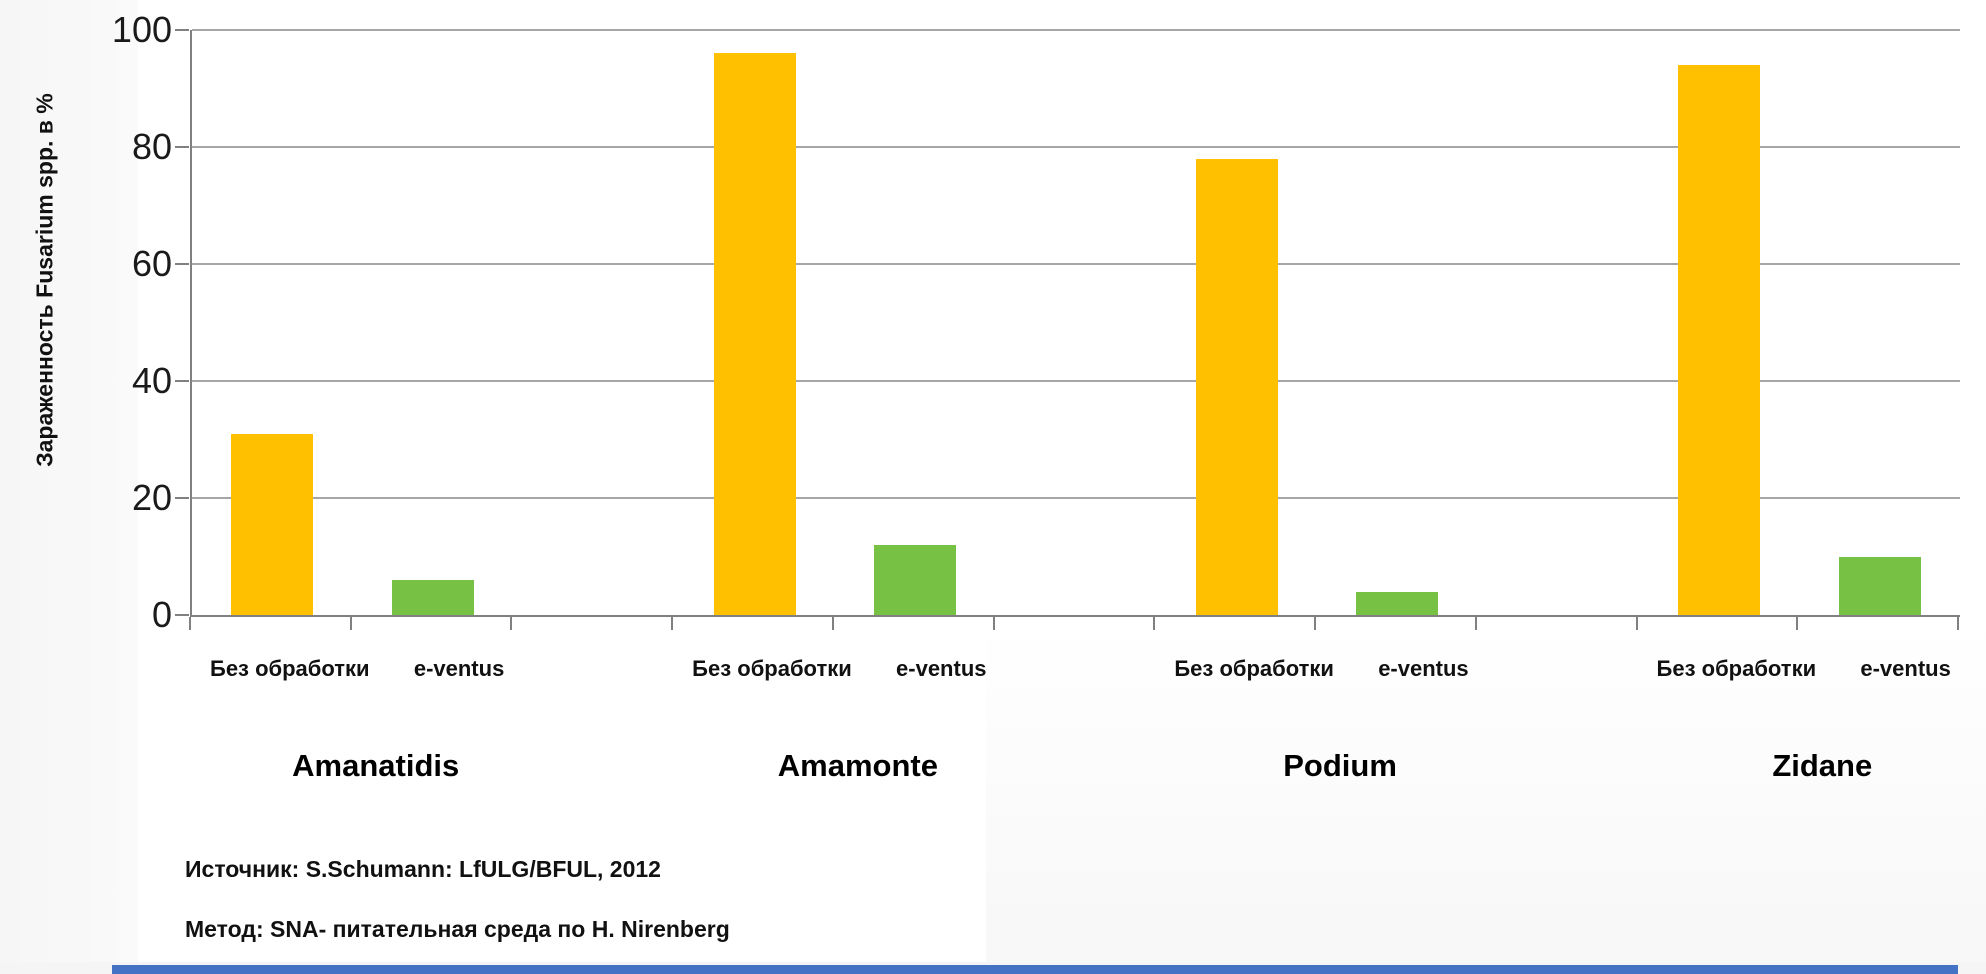  I want to click on group-label-podium: Podium, so click(1340, 765).